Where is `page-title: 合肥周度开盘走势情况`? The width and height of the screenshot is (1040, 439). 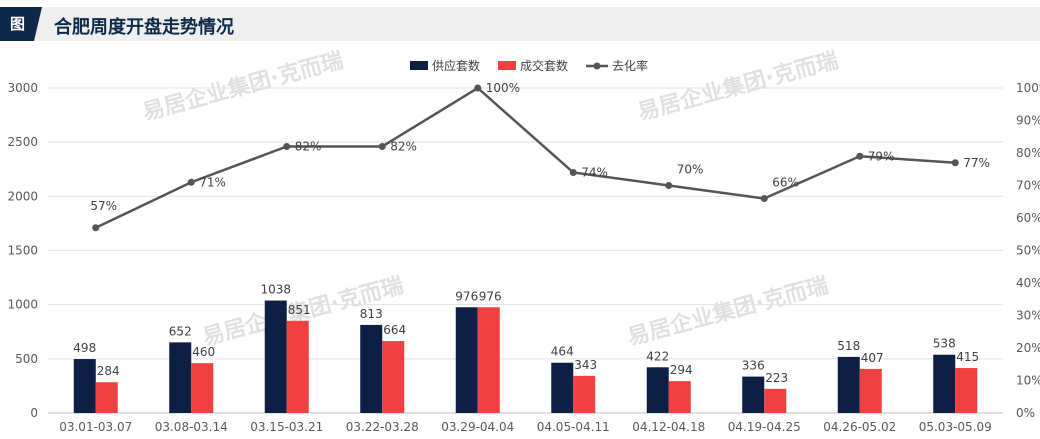 page-title: 合肥周度开盘走势情况 is located at coordinates (144, 27).